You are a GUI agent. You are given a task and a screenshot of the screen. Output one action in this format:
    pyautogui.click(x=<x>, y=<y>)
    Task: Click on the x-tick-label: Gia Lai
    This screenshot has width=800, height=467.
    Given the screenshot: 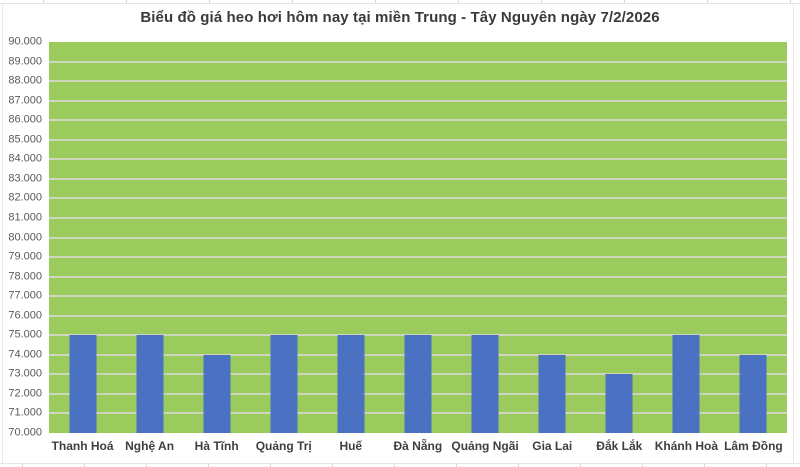 What is the action you would take?
    pyautogui.click(x=552, y=446)
    